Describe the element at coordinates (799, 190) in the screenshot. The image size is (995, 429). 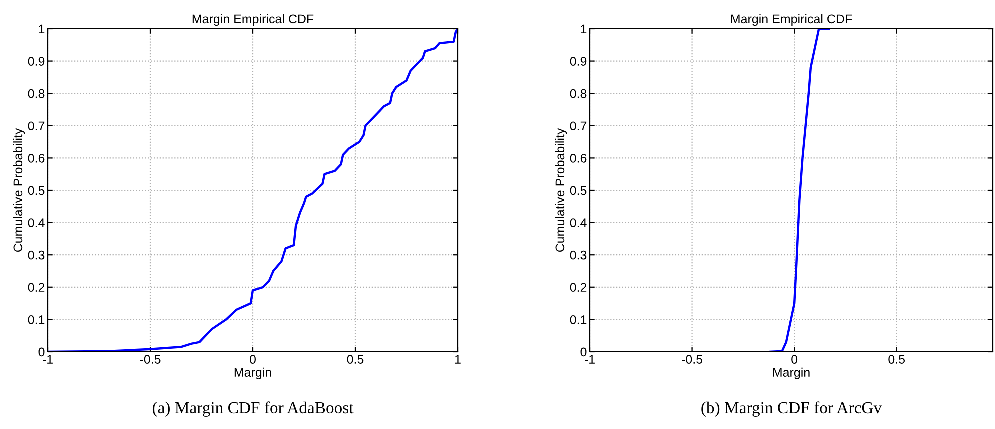
I see `line-series` at that location.